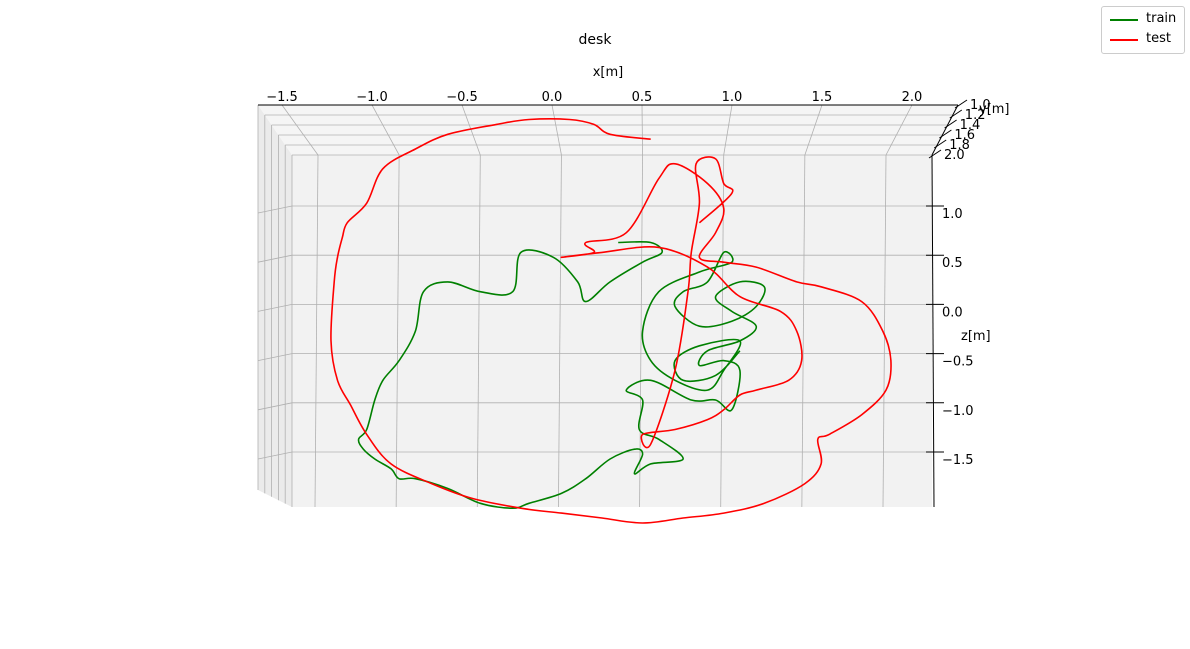  Describe the element at coordinates (642, 97) in the screenshot. I see `x-tick-label: 0.5` at that location.